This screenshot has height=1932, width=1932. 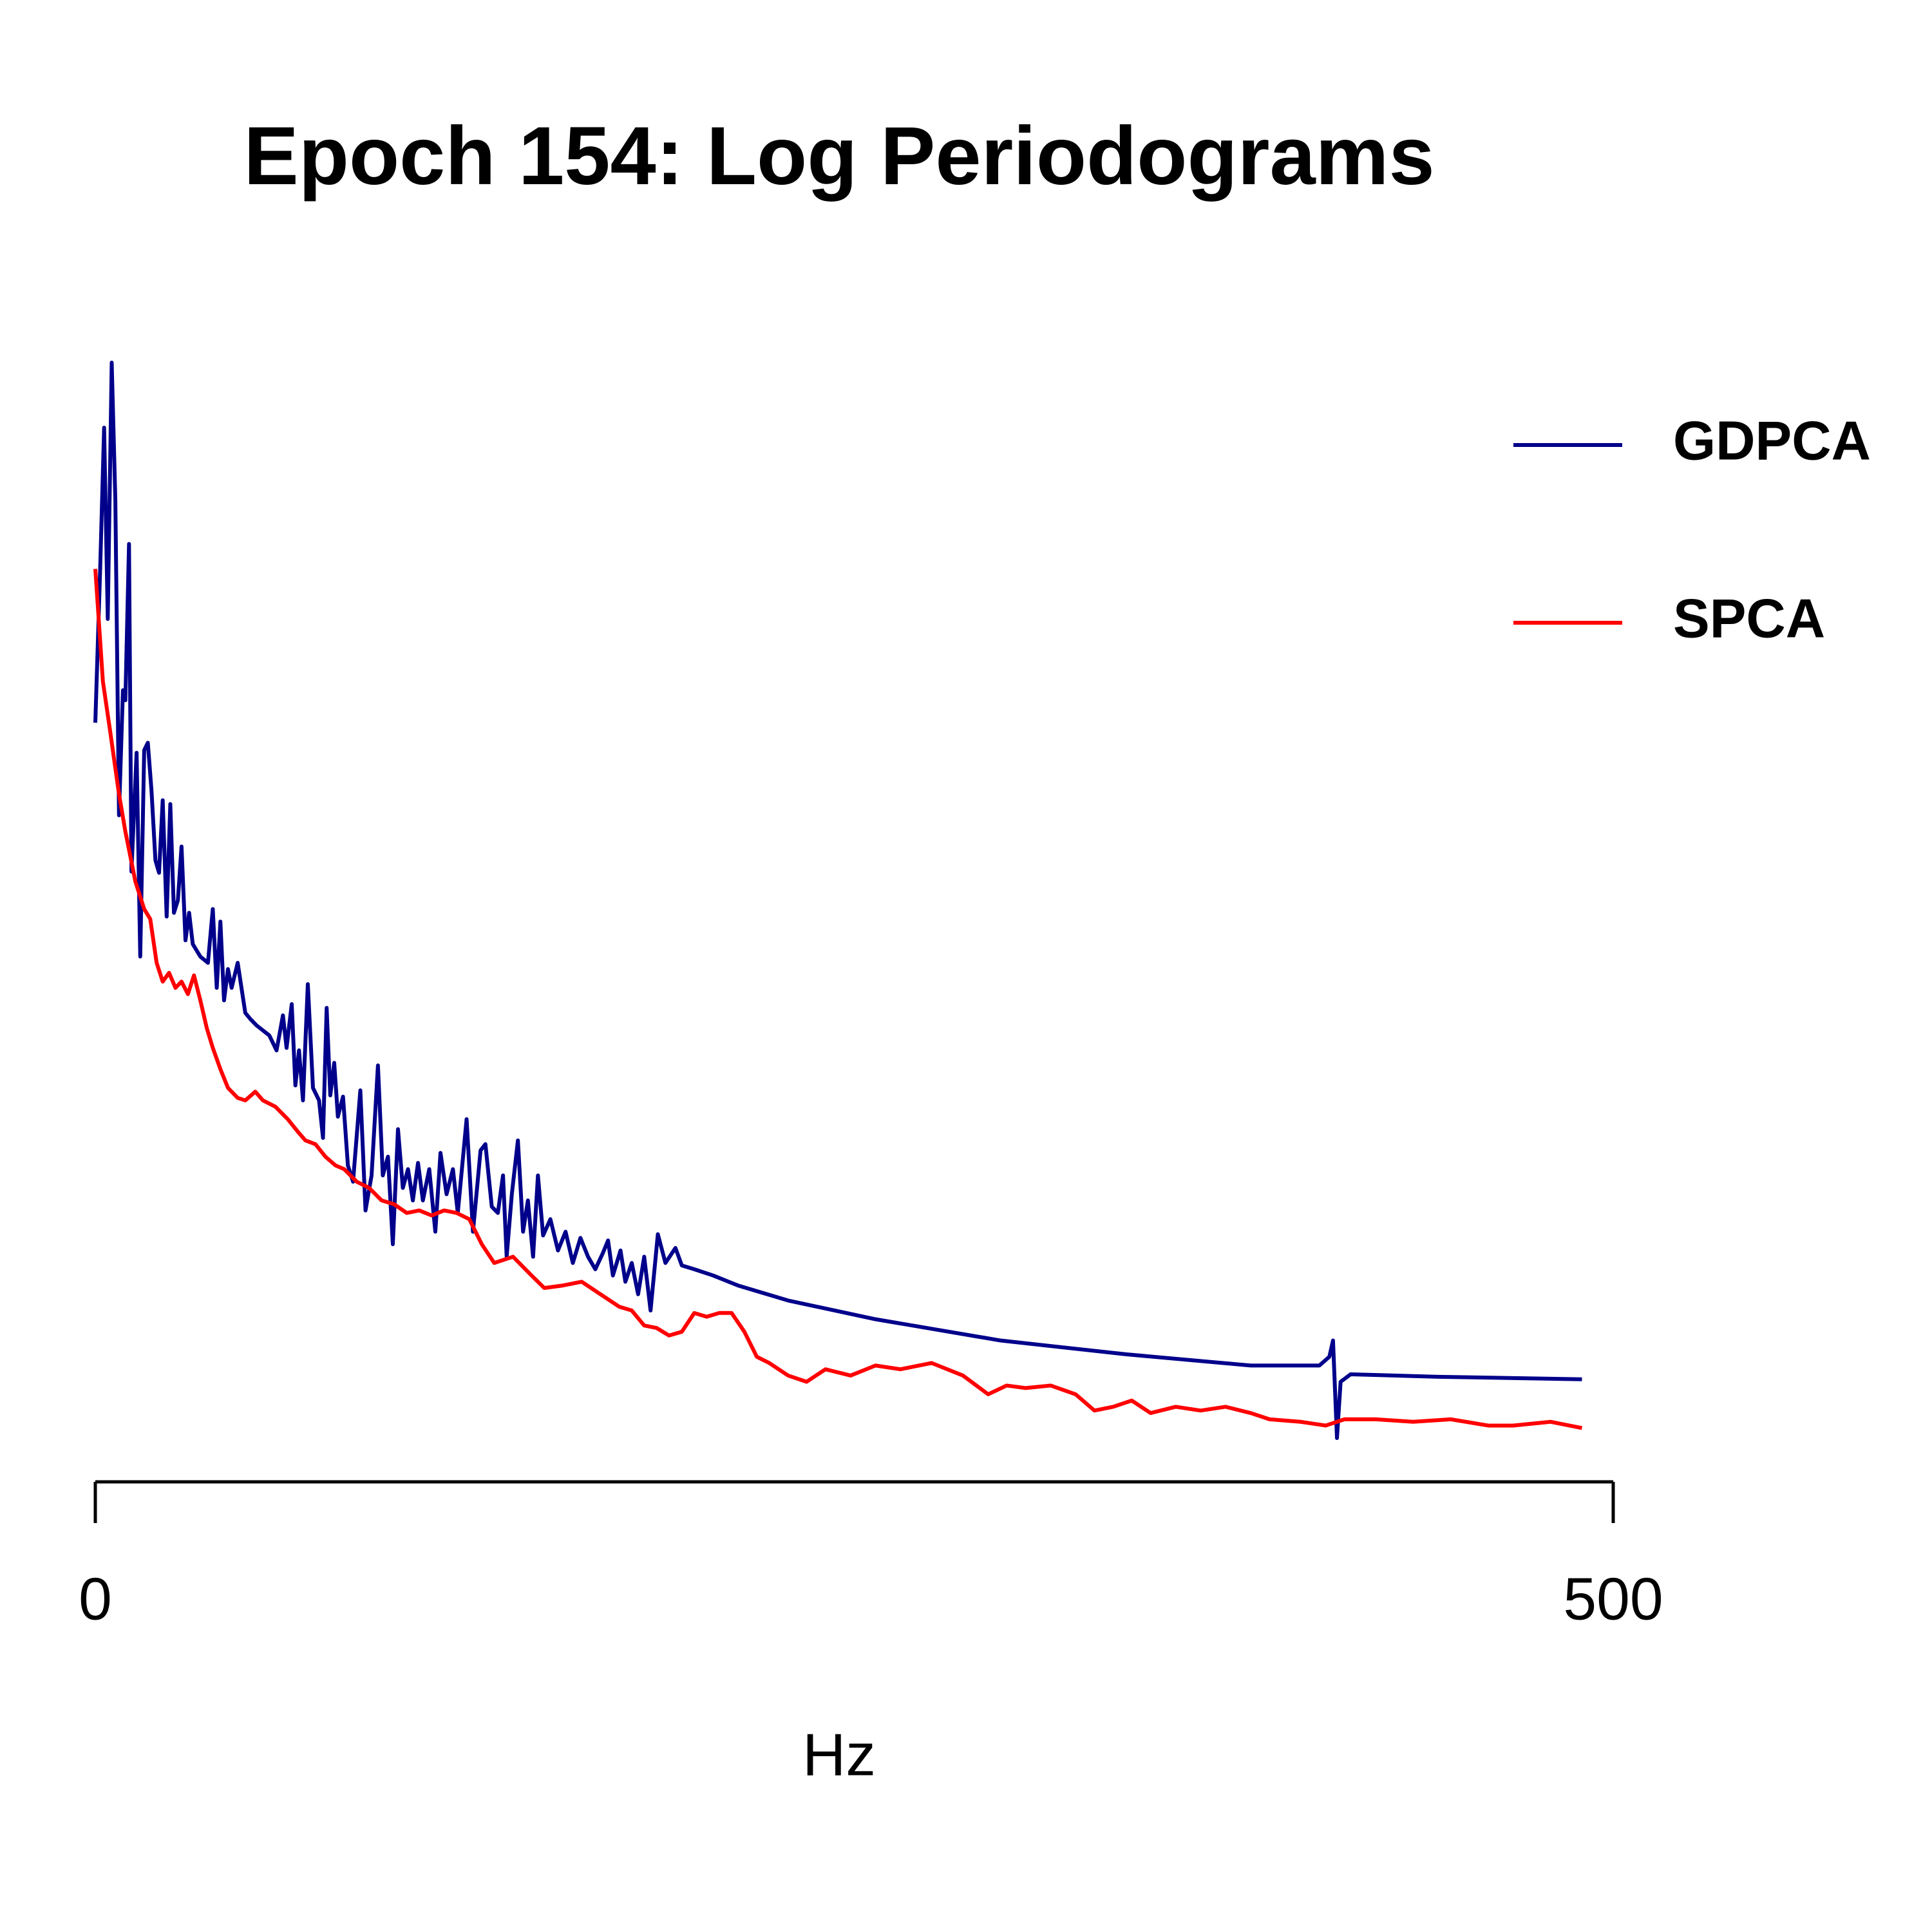 What do you see at coordinates (839, 1754) in the screenshot?
I see `x-axis-label: Hz` at bounding box center [839, 1754].